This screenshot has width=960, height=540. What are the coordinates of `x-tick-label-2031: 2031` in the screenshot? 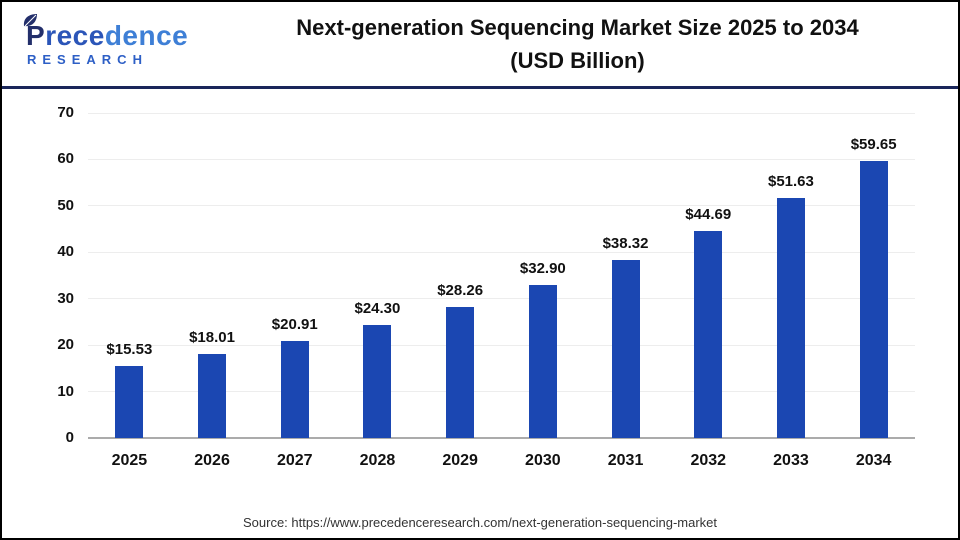 It's located at (625, 460).